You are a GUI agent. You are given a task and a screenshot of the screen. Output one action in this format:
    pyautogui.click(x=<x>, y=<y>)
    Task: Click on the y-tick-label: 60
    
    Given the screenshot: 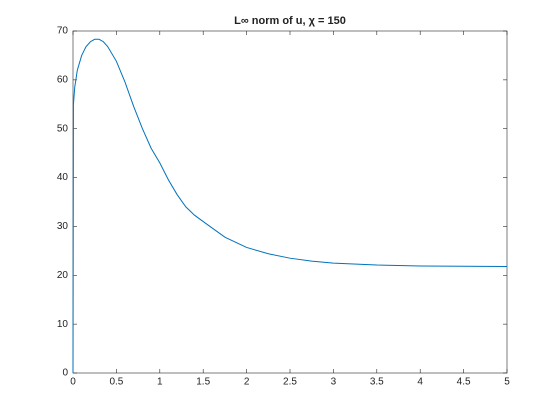 What is the action you would take?
    pyautogui.click(x=63, y=79)
    